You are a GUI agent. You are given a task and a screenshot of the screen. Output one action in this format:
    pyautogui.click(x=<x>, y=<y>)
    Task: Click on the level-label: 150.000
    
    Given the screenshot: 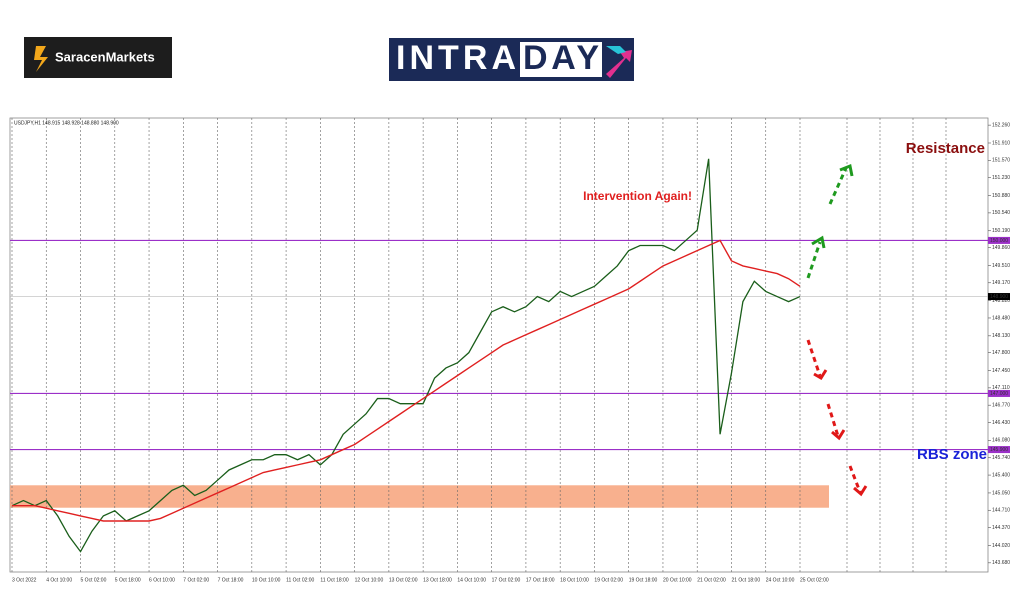 What is the action you would take?
    pyautogui.click(x=999, y=241)
    